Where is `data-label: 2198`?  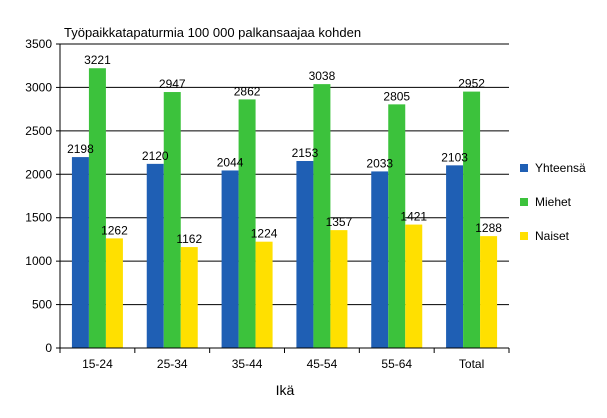 data-label: 2198 is located at coordinates (80, 149).